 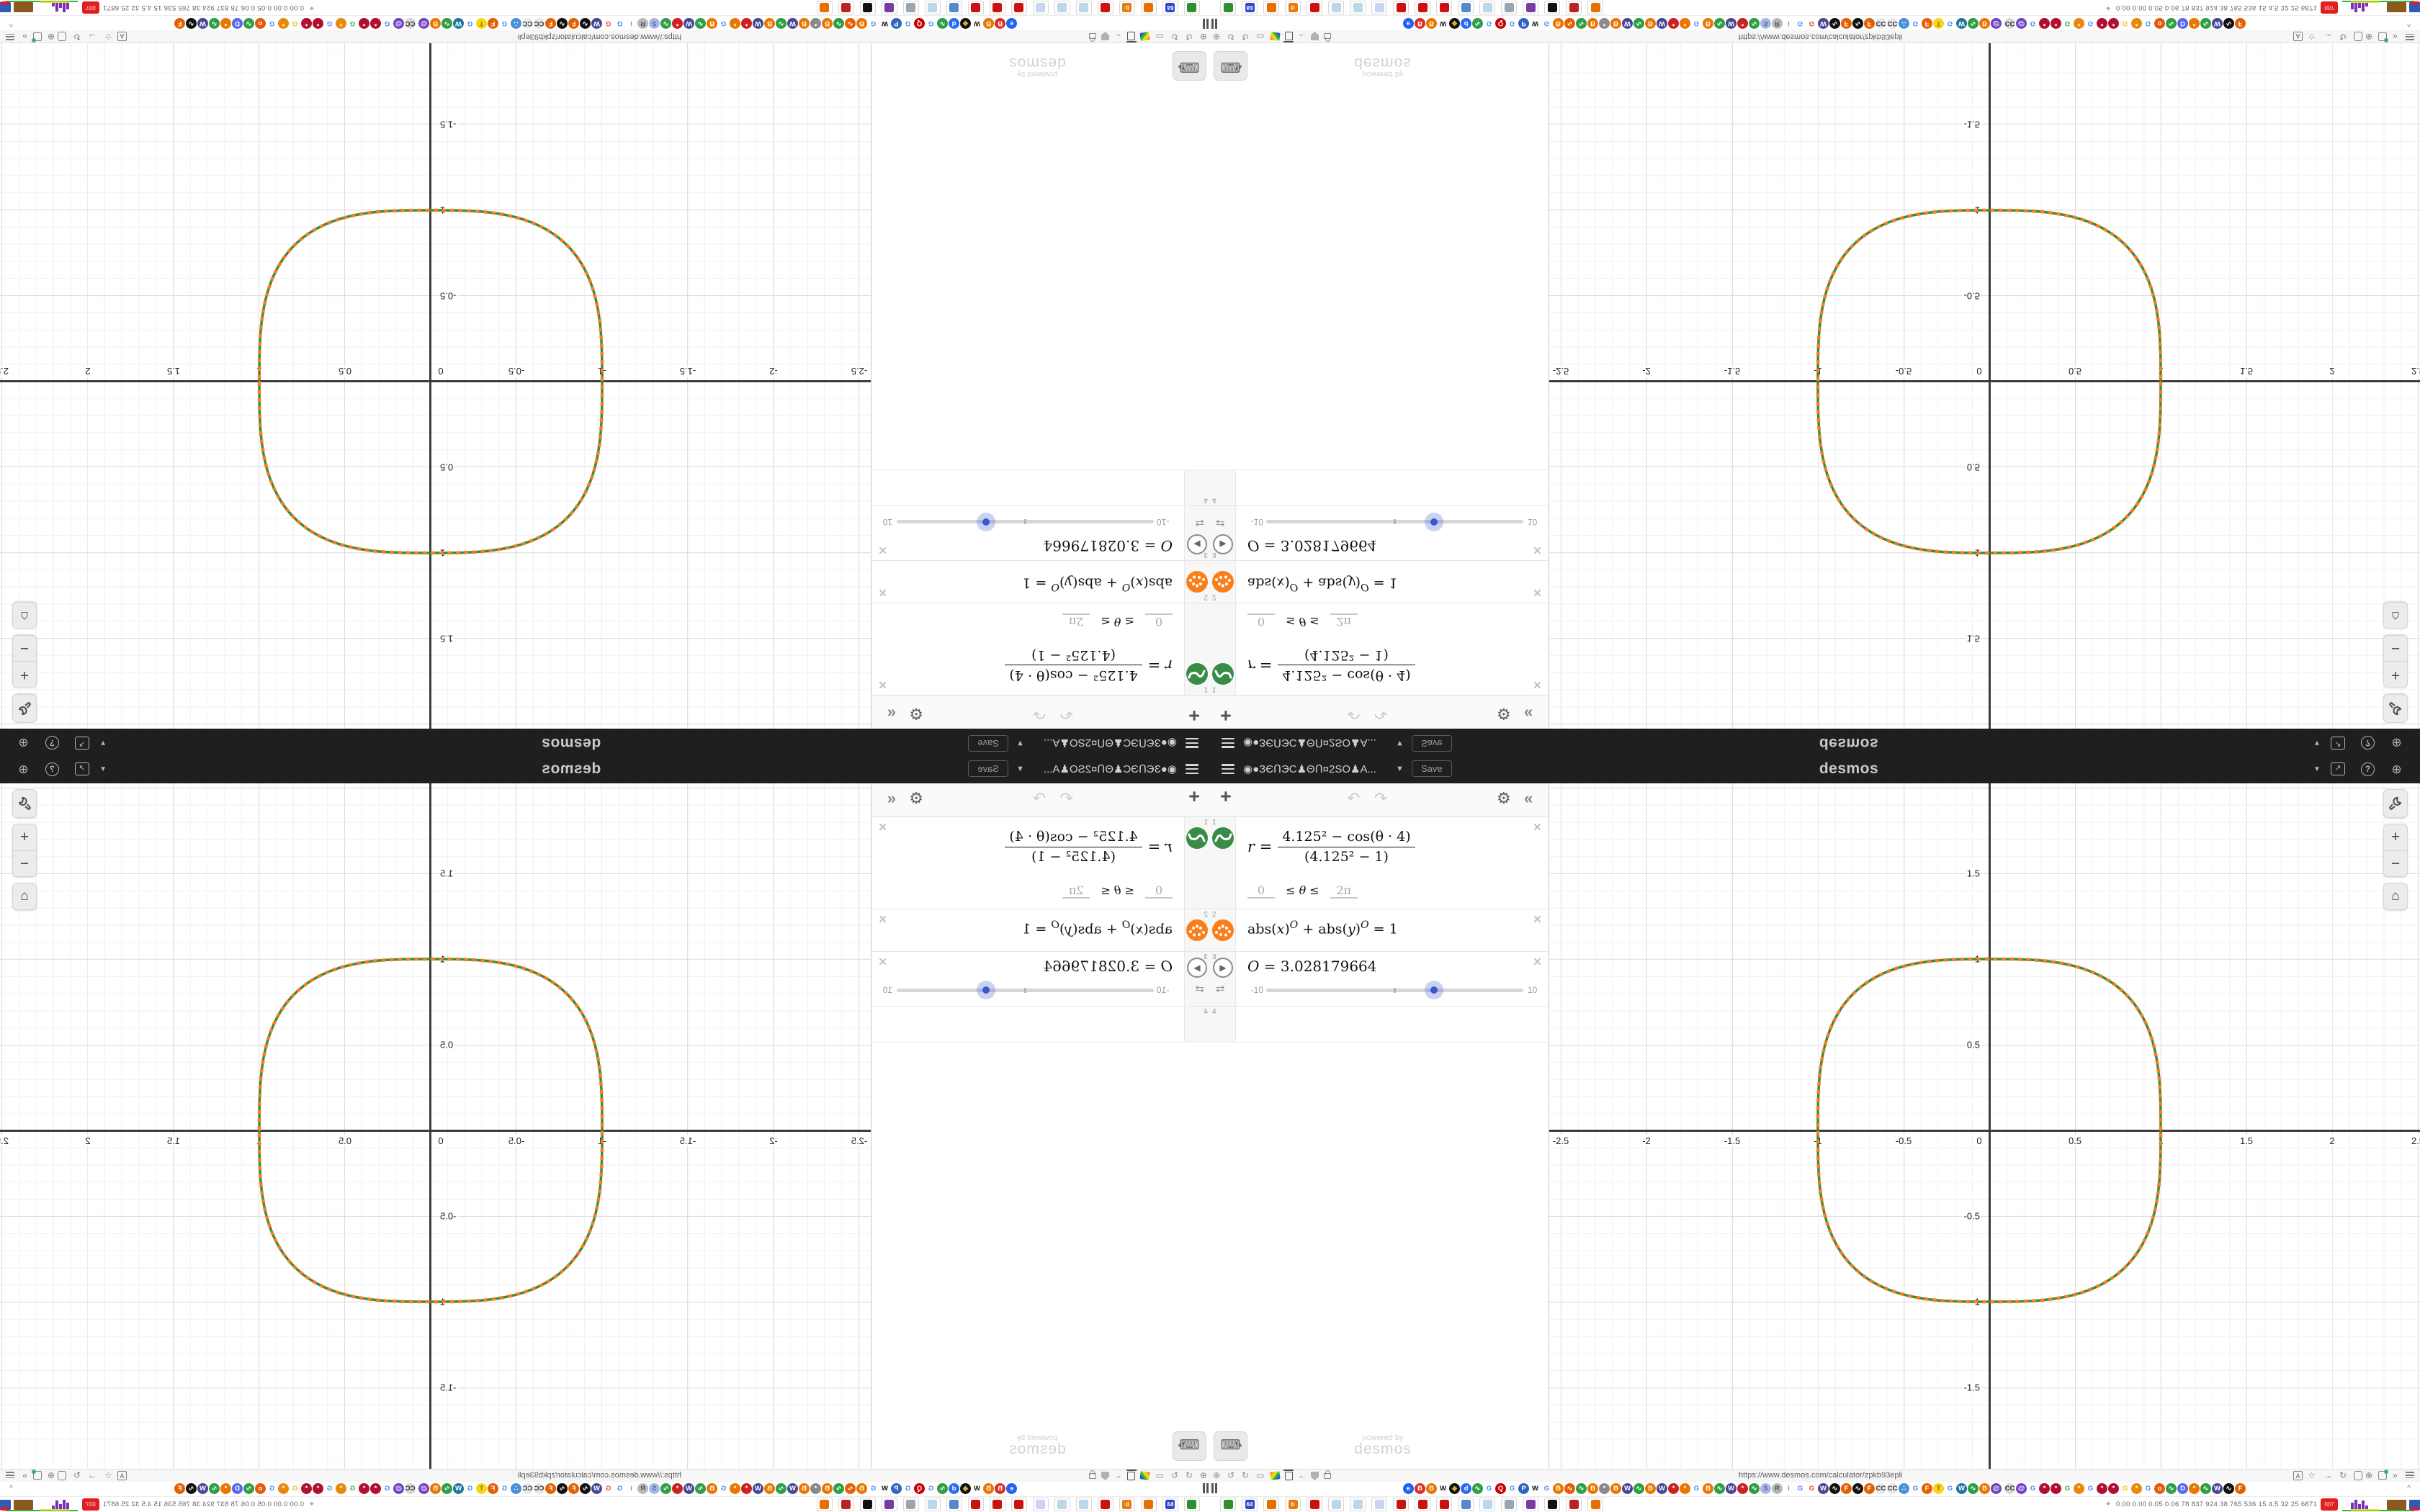 What do you see at coordinates (1246, 37) in the screenshot?
I see `gauge-icon: ↻` at bounding box center [1246, 37].